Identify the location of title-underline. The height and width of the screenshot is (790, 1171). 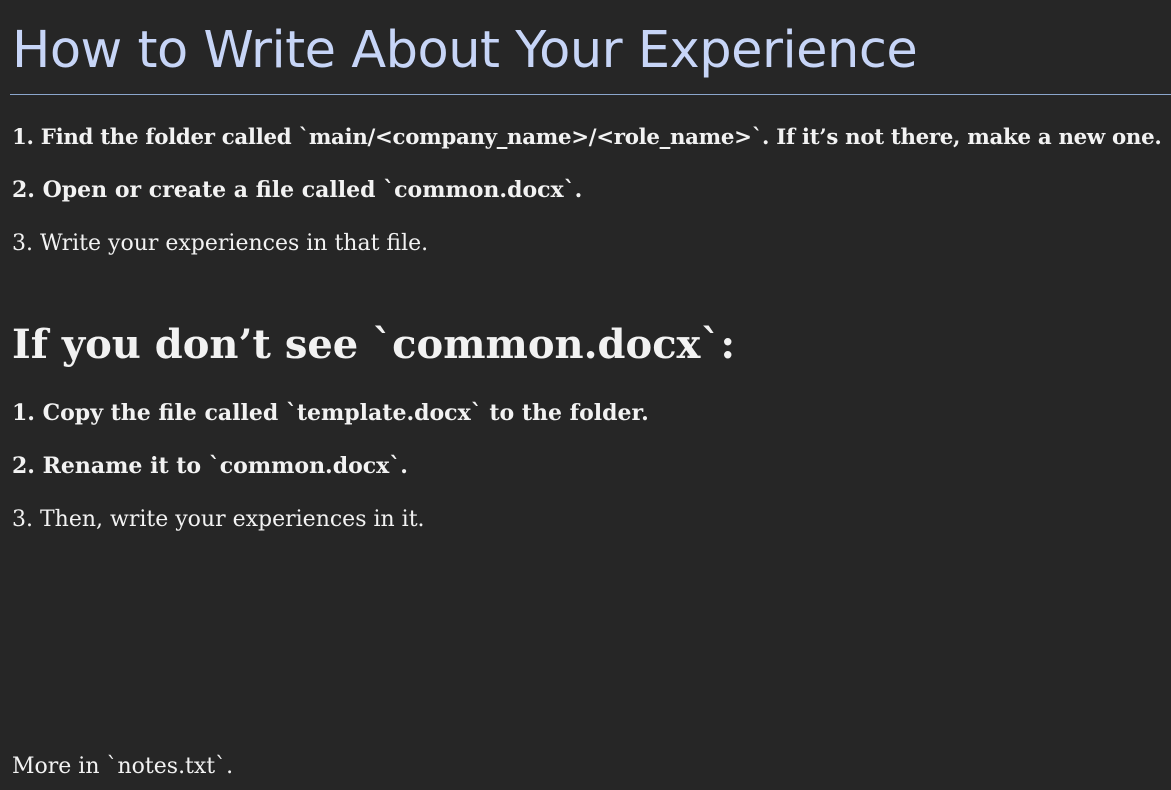
(590, 94).